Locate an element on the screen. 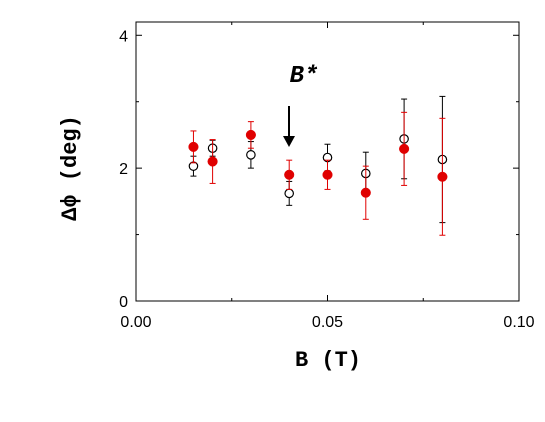  y-tick-label: 4 is located at coordinates (123, 36).